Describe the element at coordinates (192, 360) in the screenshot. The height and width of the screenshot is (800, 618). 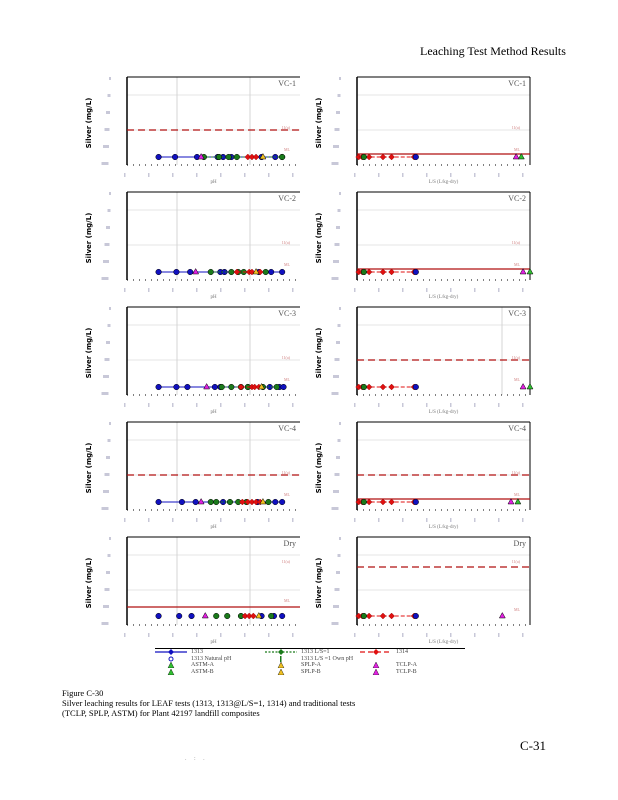
I see `chart-svg: 11(a) ML VC-3 Silver (mg/L) pH` at that location.